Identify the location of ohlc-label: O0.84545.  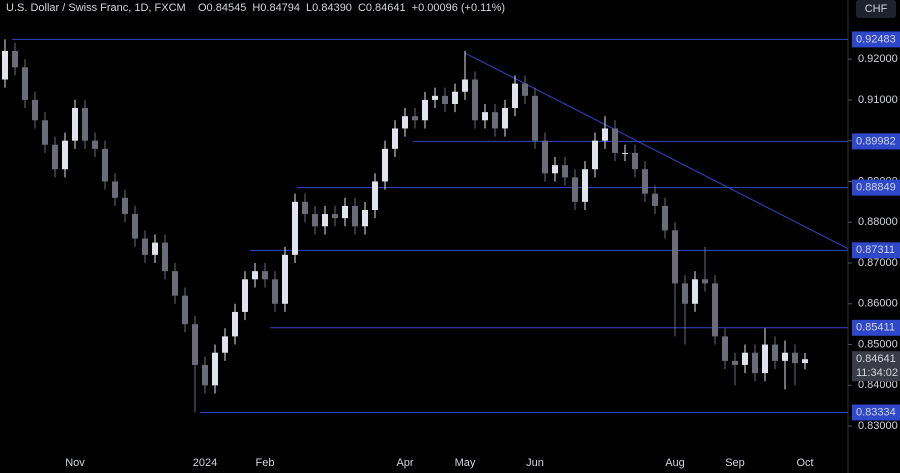
(222, 8).